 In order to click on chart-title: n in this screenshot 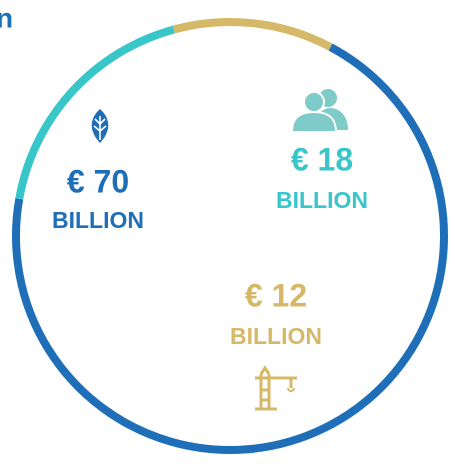, I will do `click(6, 17)`.